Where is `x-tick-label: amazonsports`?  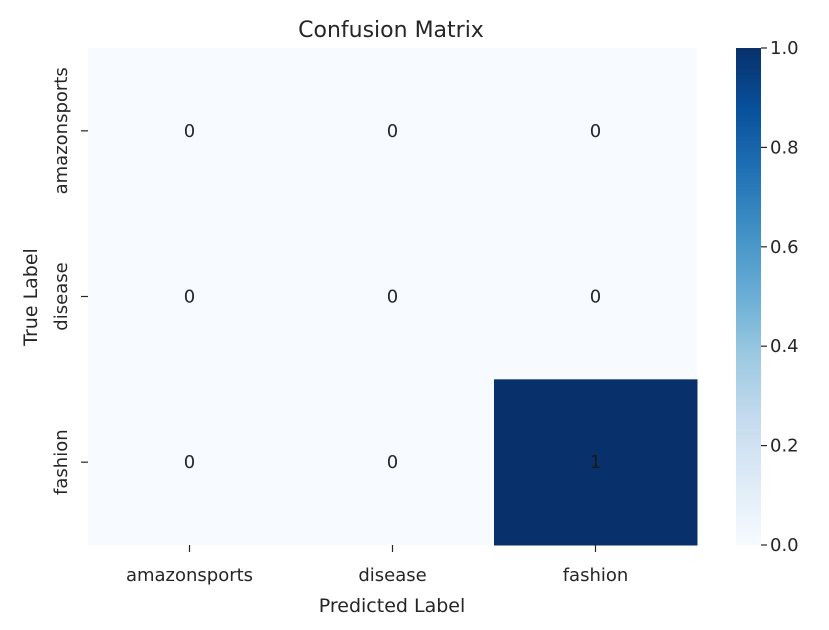
x-tick-label: amazonsports is located at coordinates (189, 575).